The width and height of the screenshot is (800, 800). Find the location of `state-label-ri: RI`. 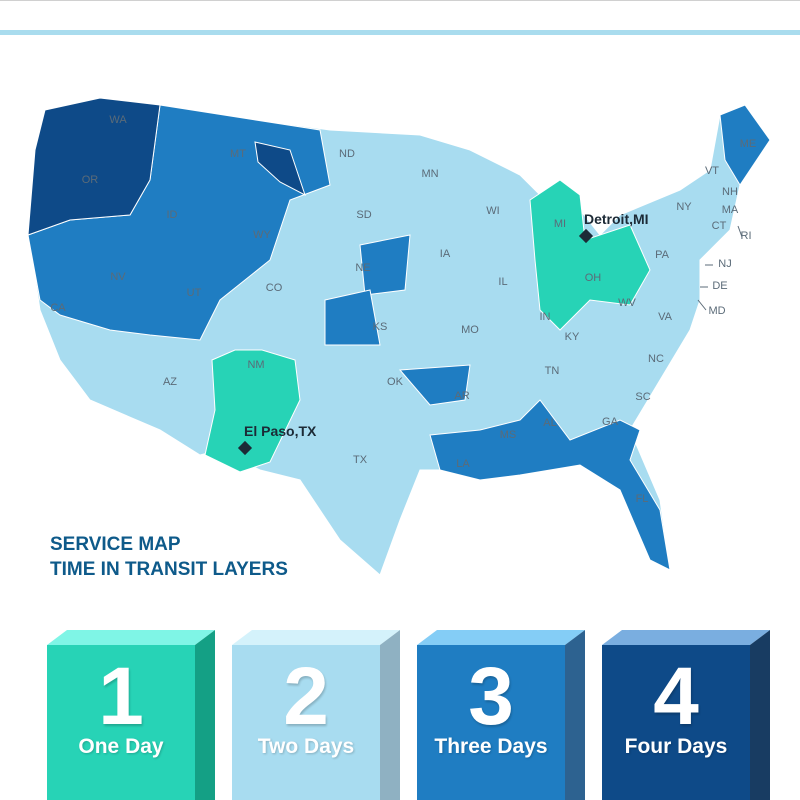

state-label-ri: RI is located at coordinates (746, 236).